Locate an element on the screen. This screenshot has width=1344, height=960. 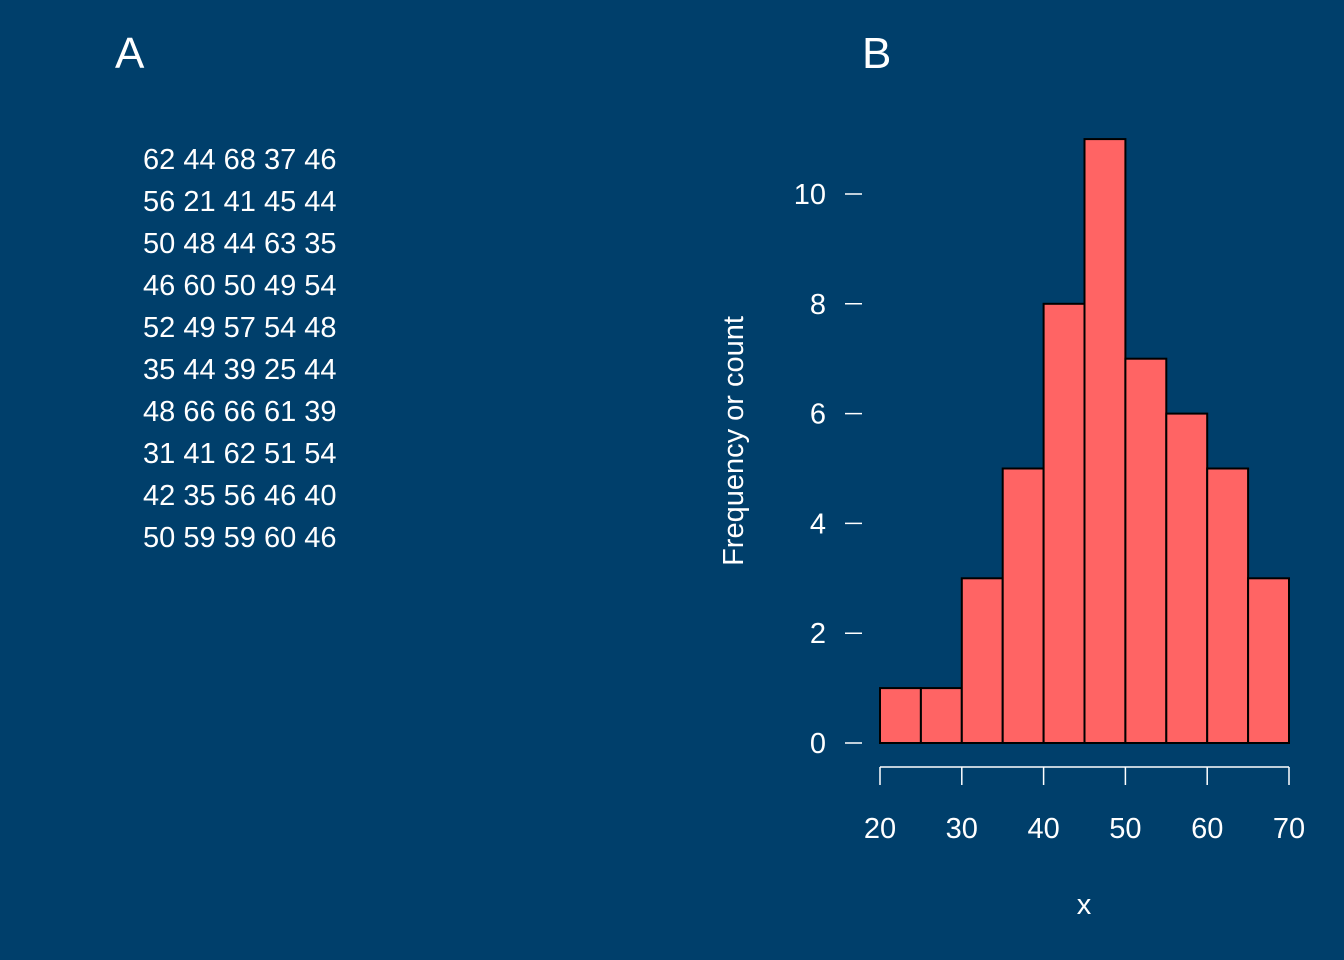
x-tick-label: 30 is located at coordinates (962, 829).